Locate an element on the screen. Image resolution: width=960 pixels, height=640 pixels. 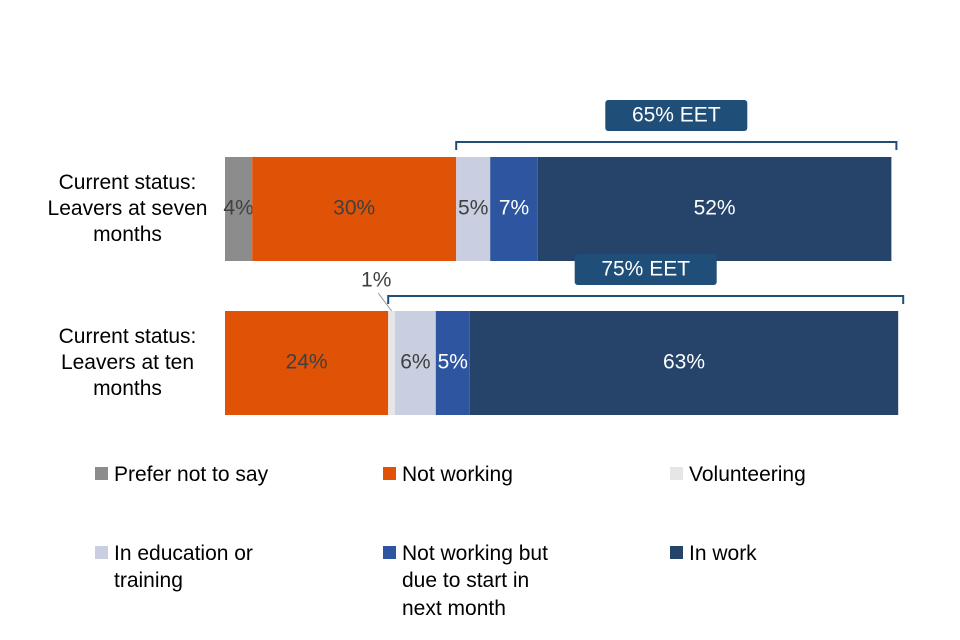
legend-label: Not working is located at coordinates (457, 474).